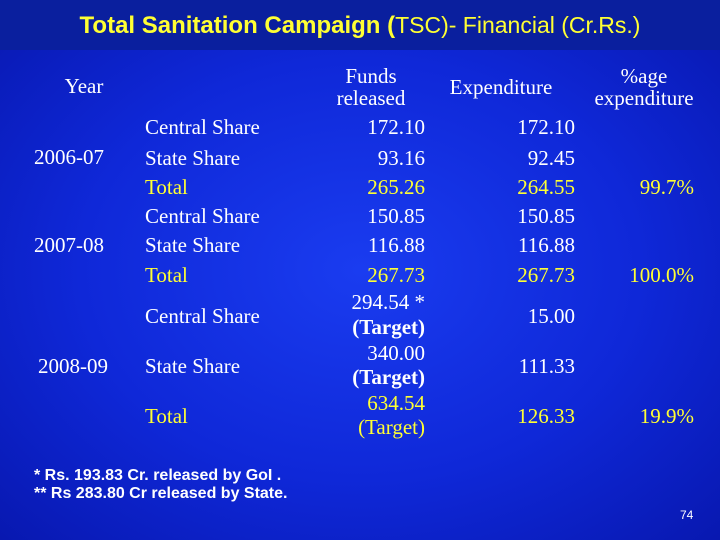  I want to click on expenditure-value: 15.00, so click(551, 316).